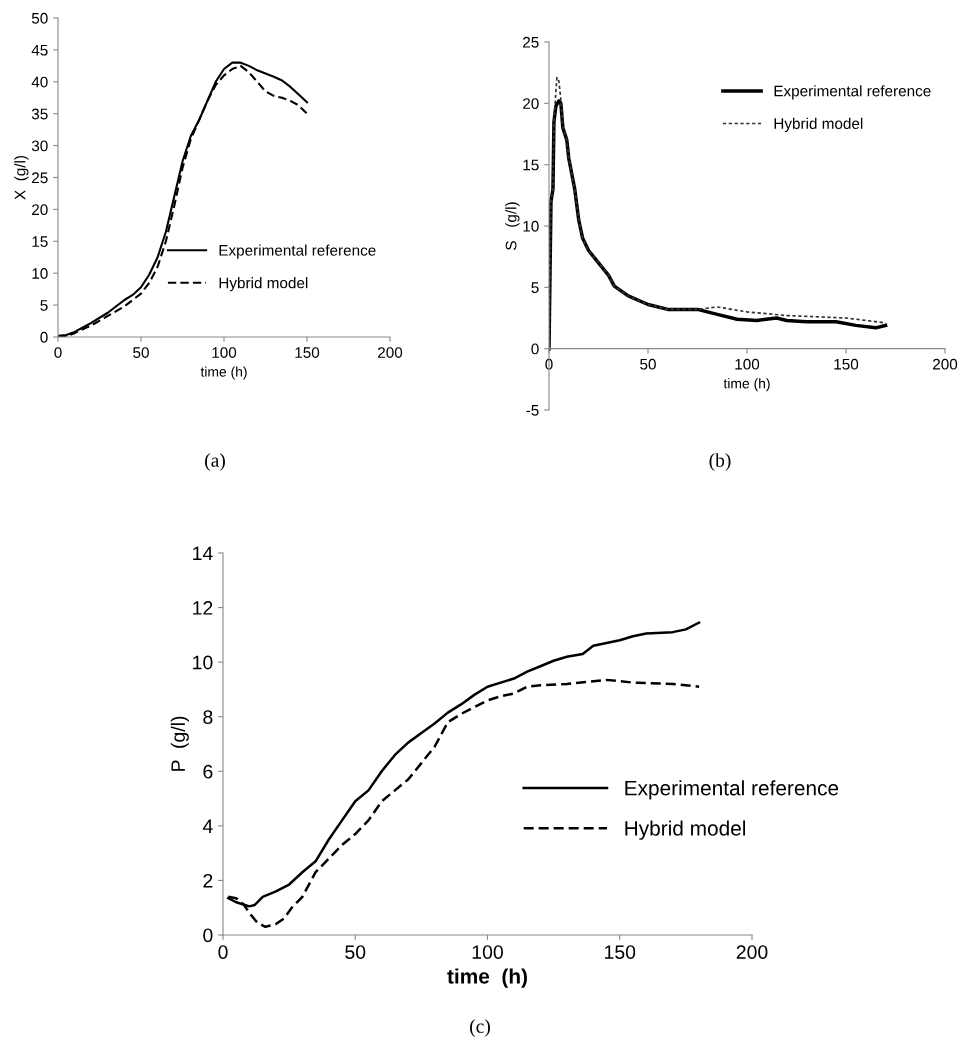  Describe the element at coordinates (203, 553) in the screenshot. I see `y-tick-label: 14` at that location.